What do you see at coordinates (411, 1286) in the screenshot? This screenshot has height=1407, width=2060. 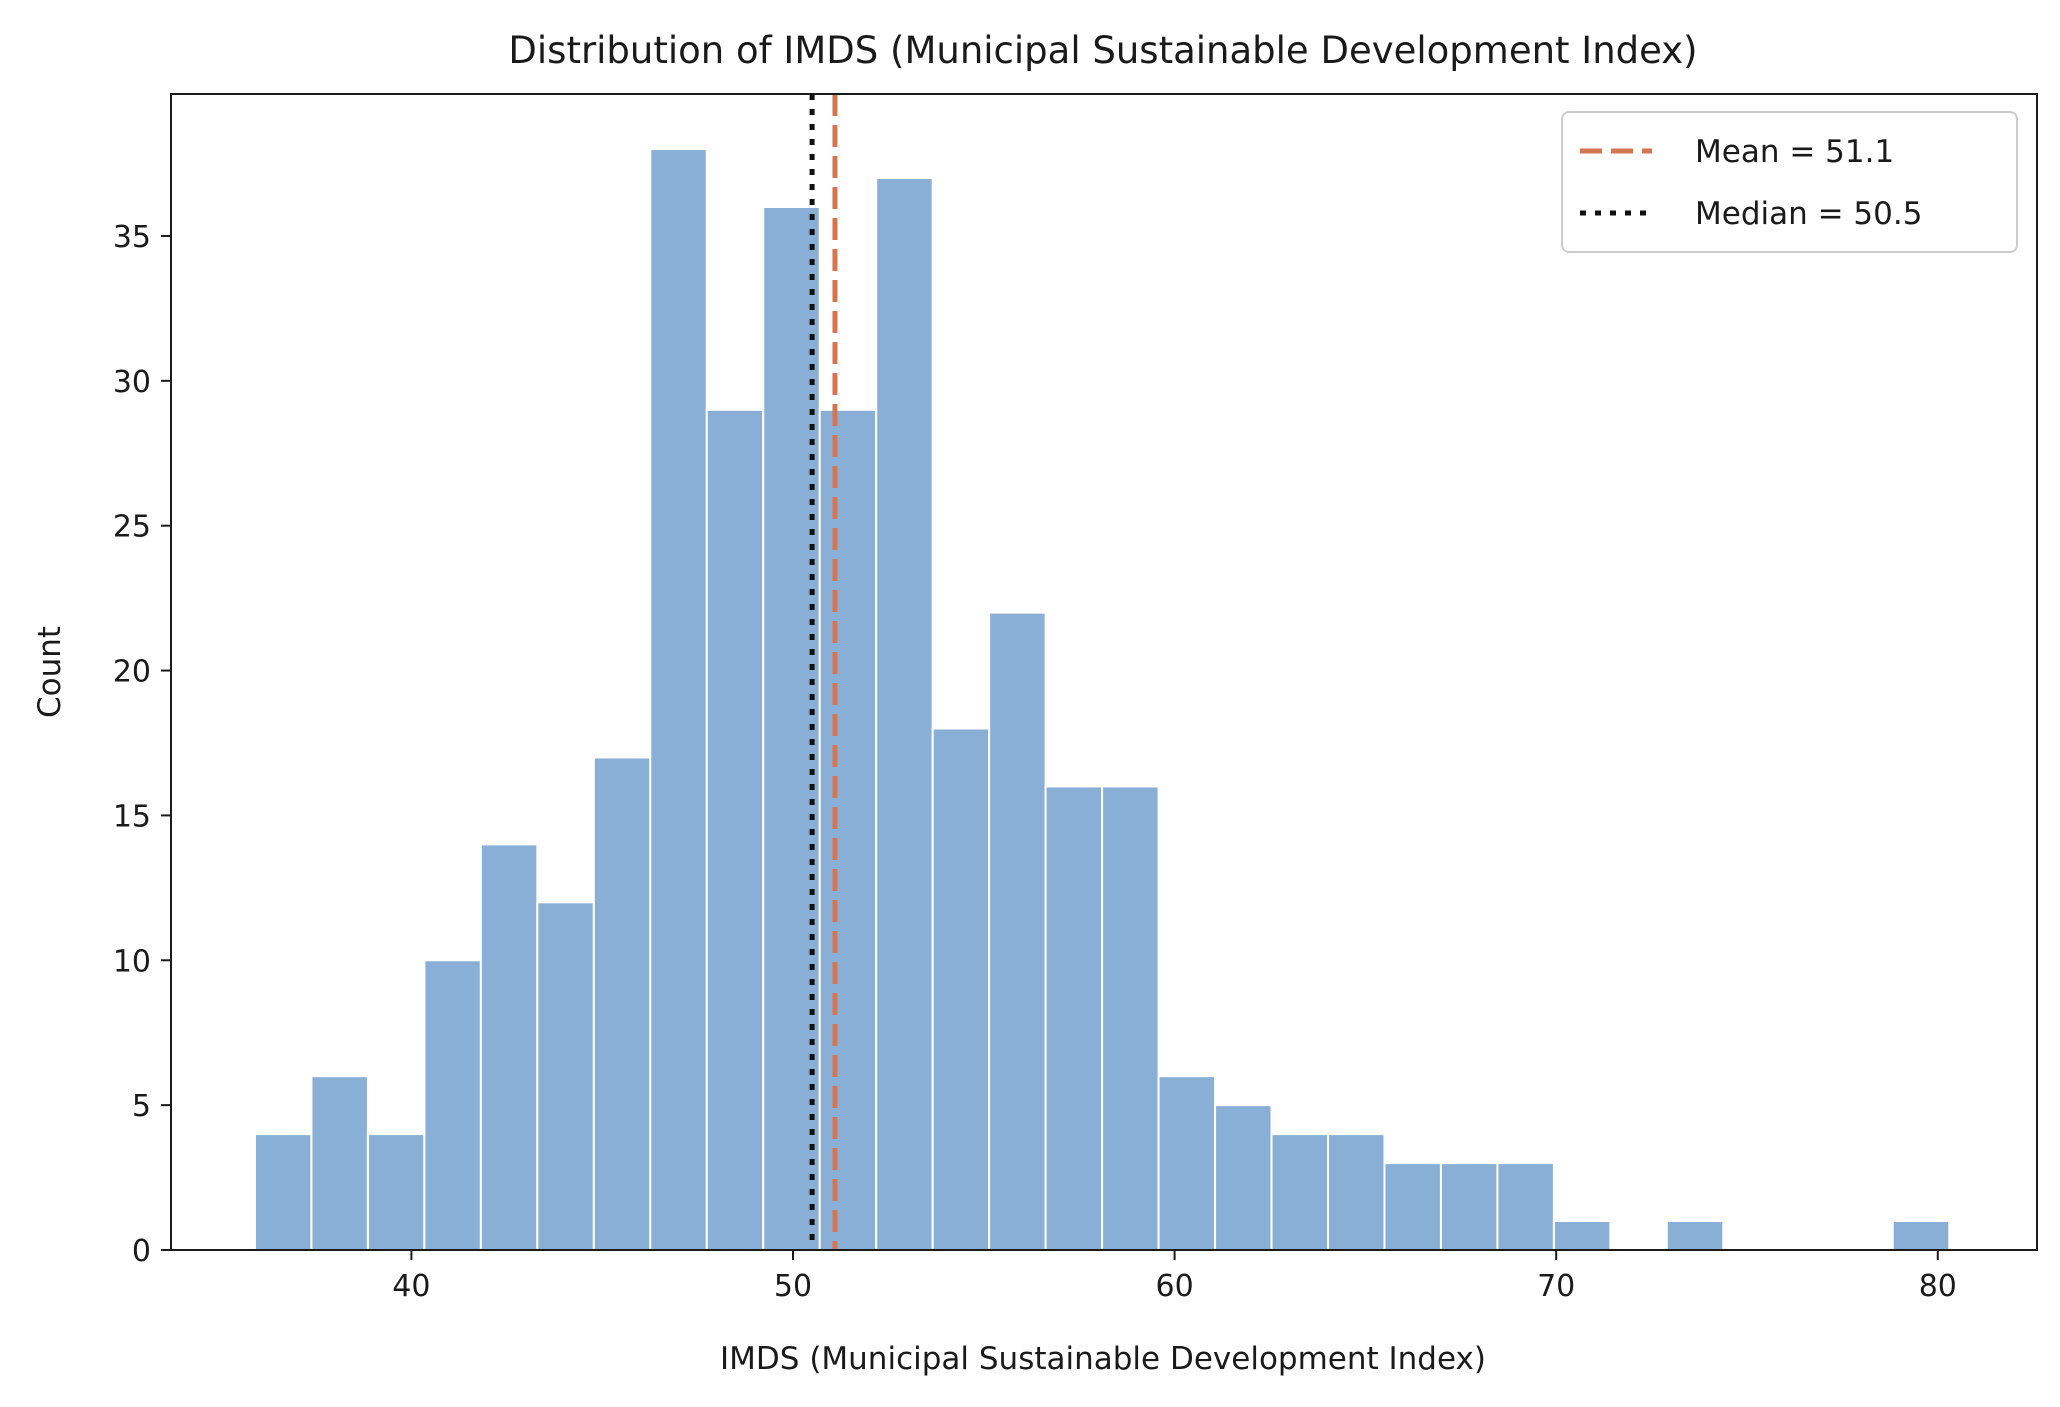 I see `x-tick-label: 40` at bounding box center [411, 1286].